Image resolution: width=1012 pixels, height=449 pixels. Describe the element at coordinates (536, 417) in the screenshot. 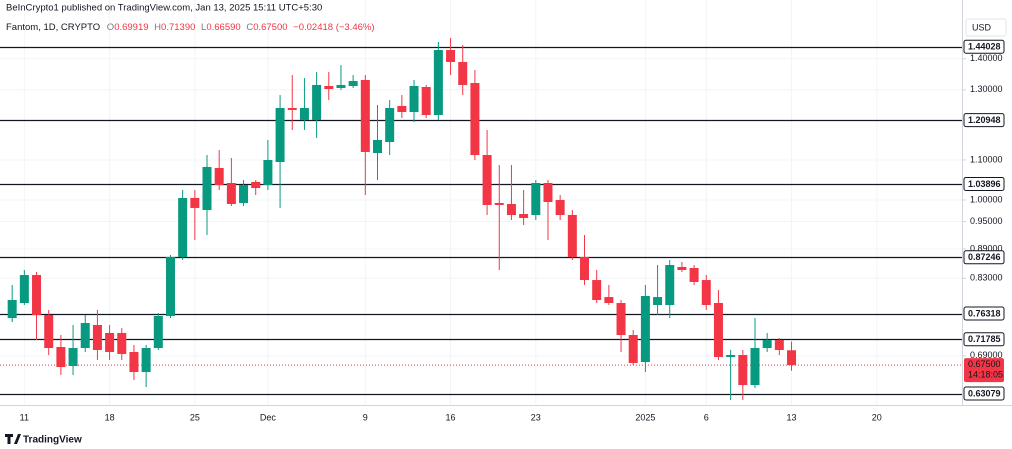

I see `x-tick-label: 23` at that location.